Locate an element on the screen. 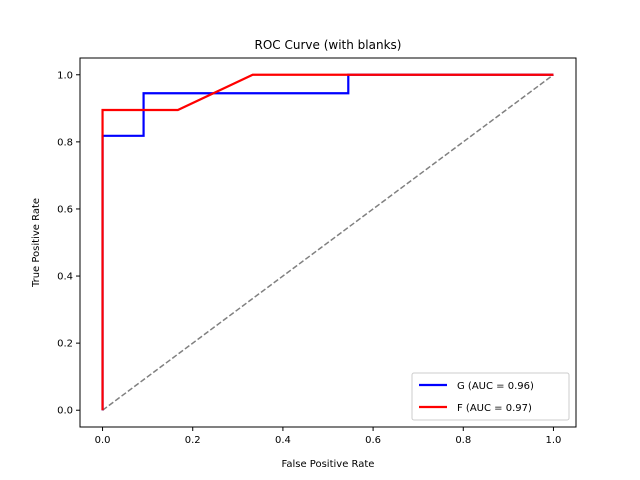 The image size is (640, 480). legend: G (AUC = 0.96) F (AUC = 0.97) is located at coordinates (490, 396).